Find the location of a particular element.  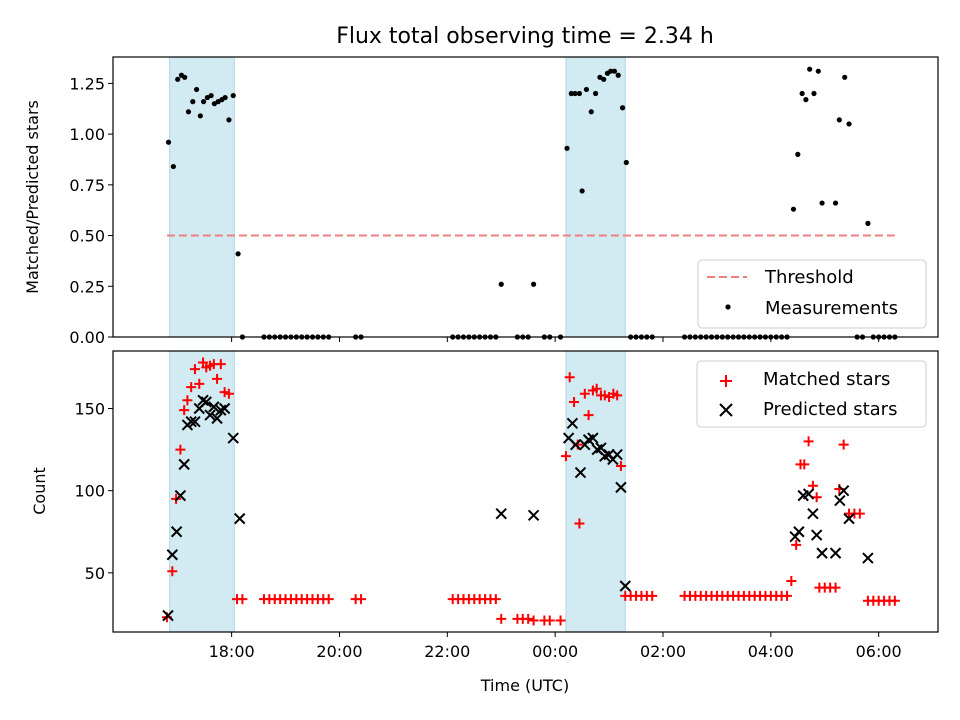

count-x-ticks: 18:00 20:00 22:00 00:00 02:00 04:00 06:00 is located at coordinates (555, 646).